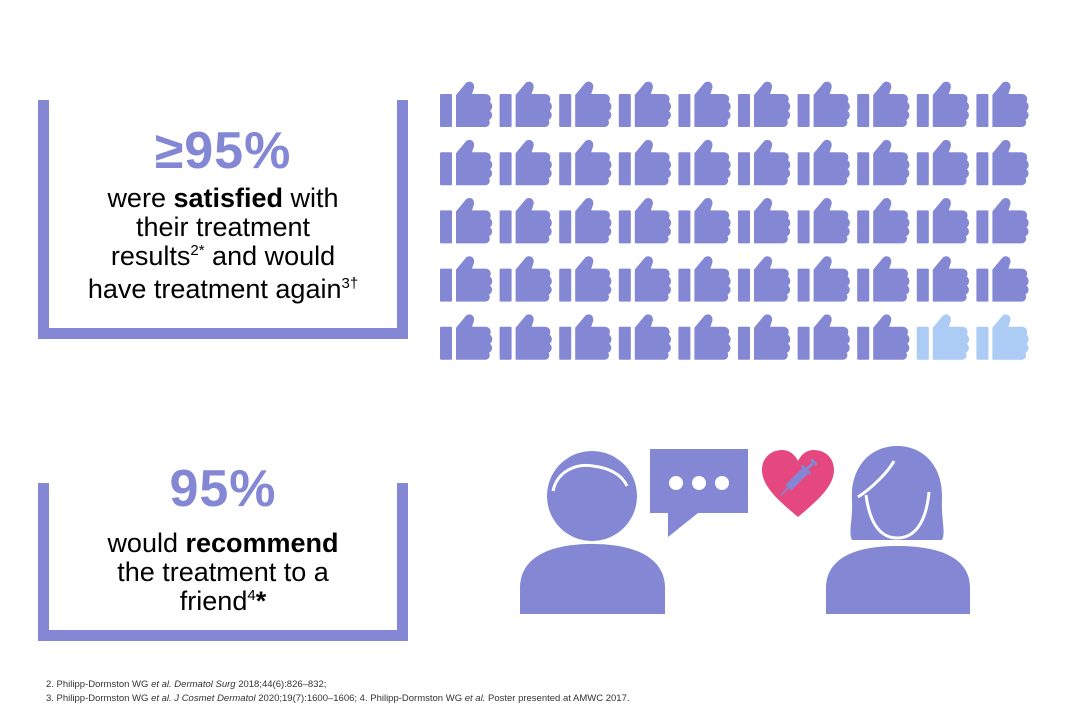  Describe the element at coordinates (213, 698) in the screenshot. I see `journal-name: J Cosmet Dermatol` at that location.